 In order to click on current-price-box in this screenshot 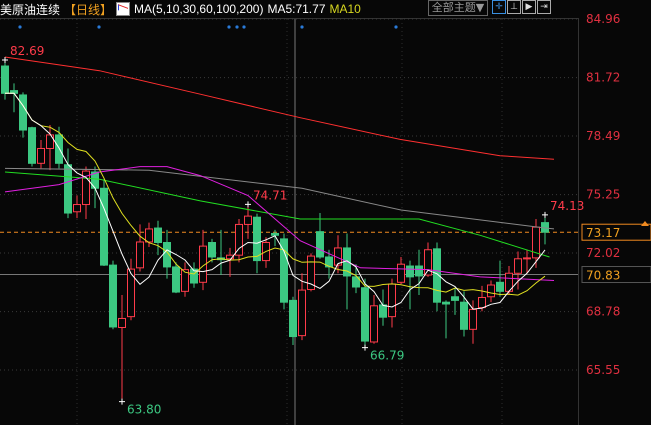, I will do `click(616, 232)`.